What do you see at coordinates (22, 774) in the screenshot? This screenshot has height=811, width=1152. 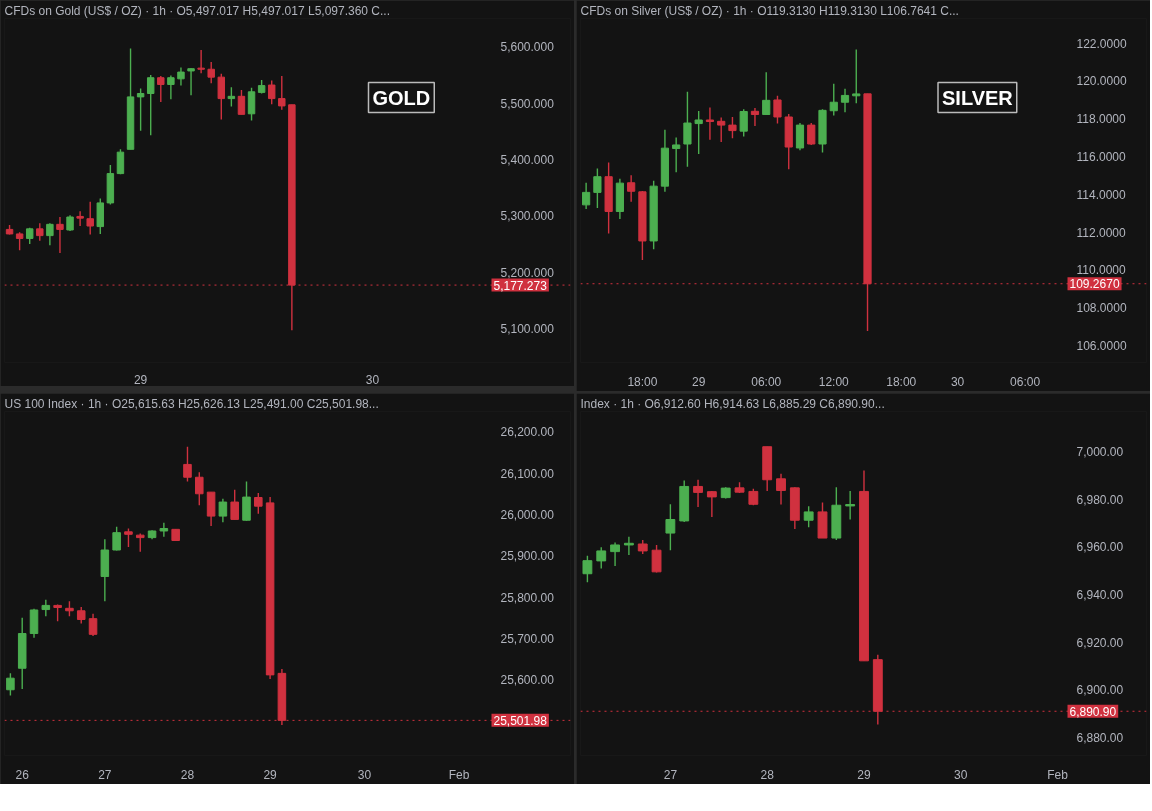 I see `x-tick-label: 26` at bounding box center [22, 774].